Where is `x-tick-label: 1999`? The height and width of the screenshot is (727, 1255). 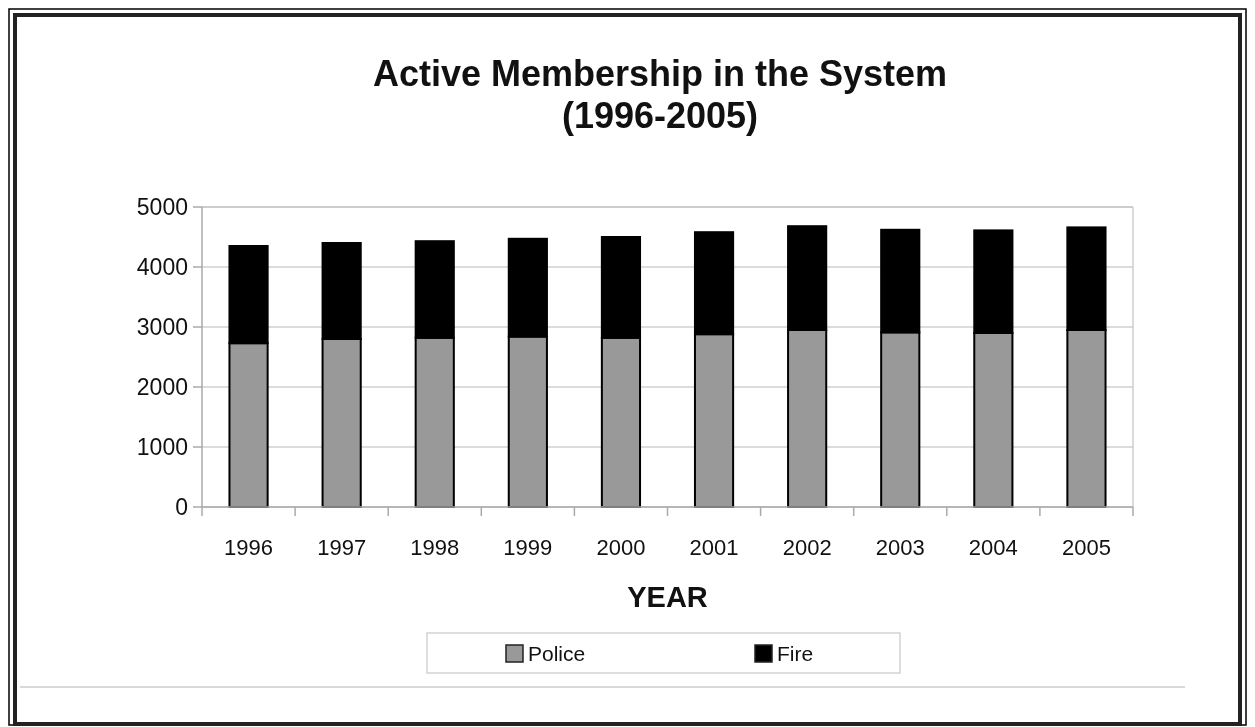 x-tick-label: 1999 is located at coordinates (528, 547).